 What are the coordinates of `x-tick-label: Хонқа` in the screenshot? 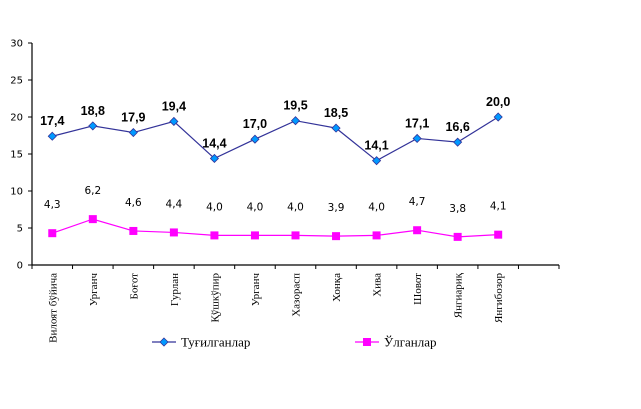 It's located at (337, 287).